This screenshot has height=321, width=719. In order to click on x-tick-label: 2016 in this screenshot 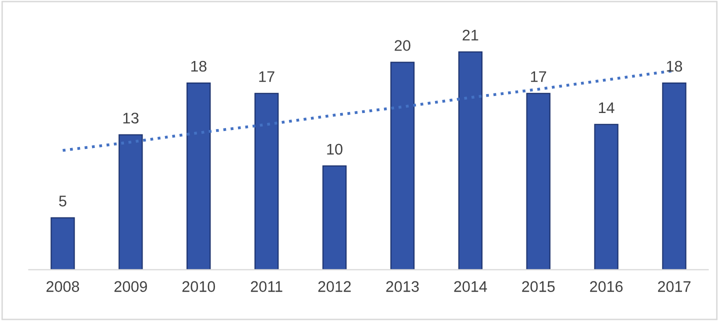, I will do `click(606, 286)`.